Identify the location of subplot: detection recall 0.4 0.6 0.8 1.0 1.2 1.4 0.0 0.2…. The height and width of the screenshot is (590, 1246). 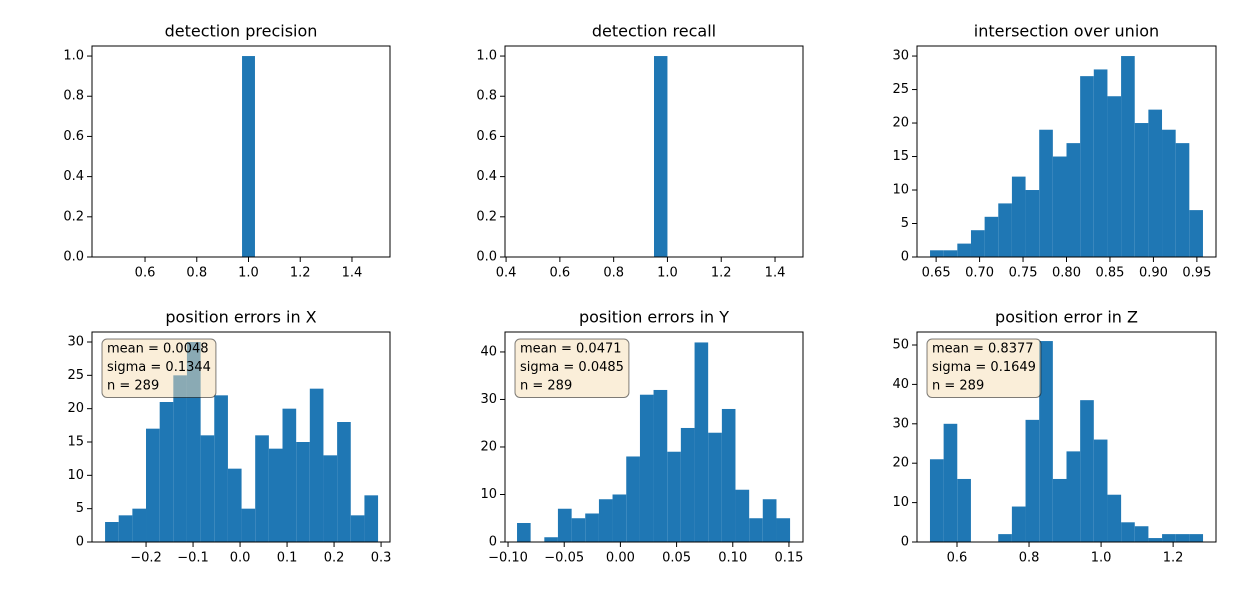
(640, 151).